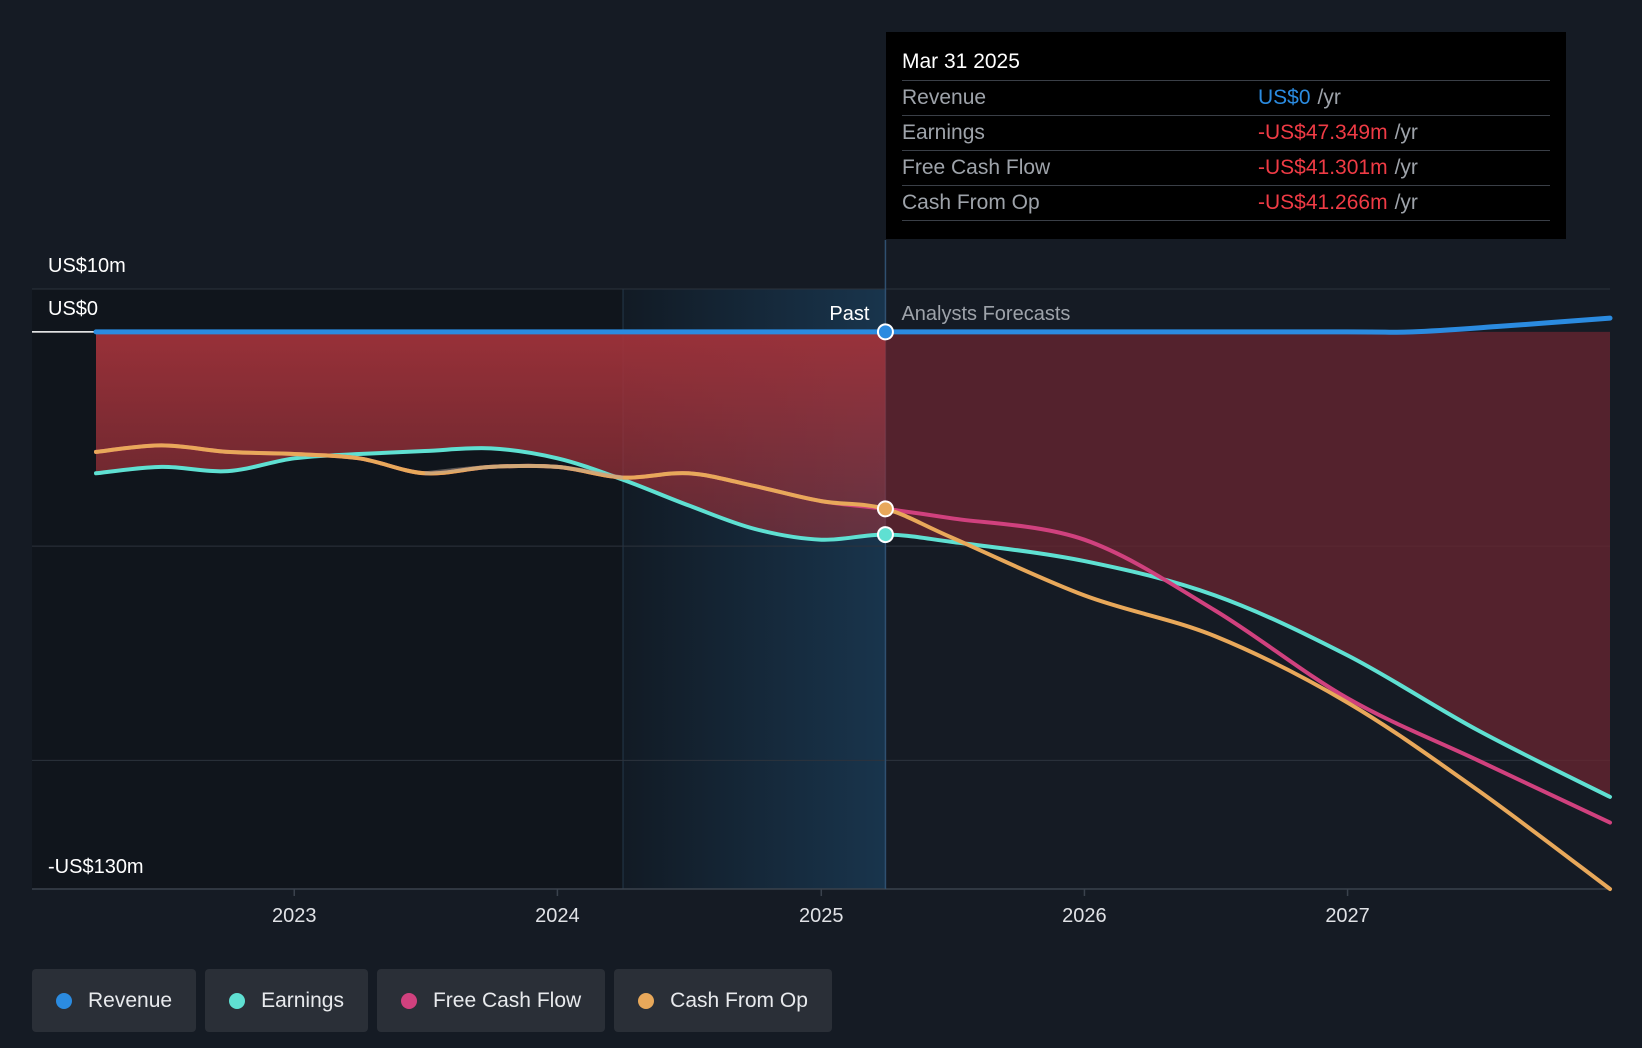 This screenshot has height=1048, width=1642. What do you see at coordinates (944, 97) in the screenshot?
I see `tooltip-label: Revenue` at bounding box center [944, 97].